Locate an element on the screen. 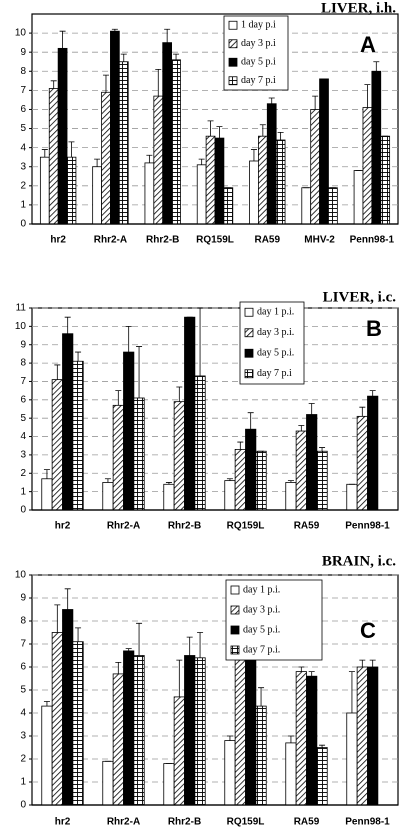 The width and height of the screenshot is (400, 830). legend-label: day 3 p.i. is located at coordinates (275, 332).